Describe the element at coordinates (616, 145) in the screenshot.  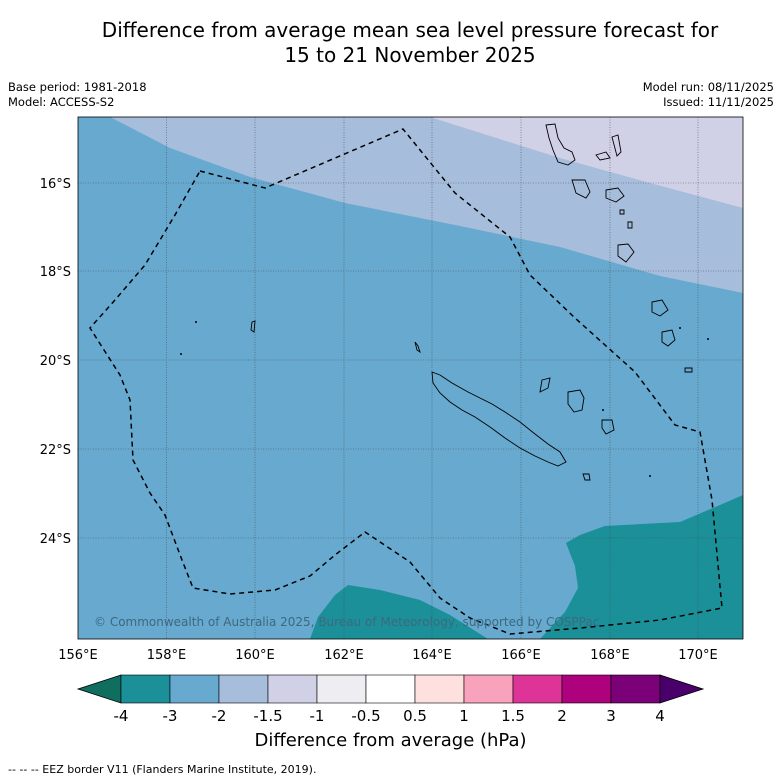
I see `pentecost` at that location.